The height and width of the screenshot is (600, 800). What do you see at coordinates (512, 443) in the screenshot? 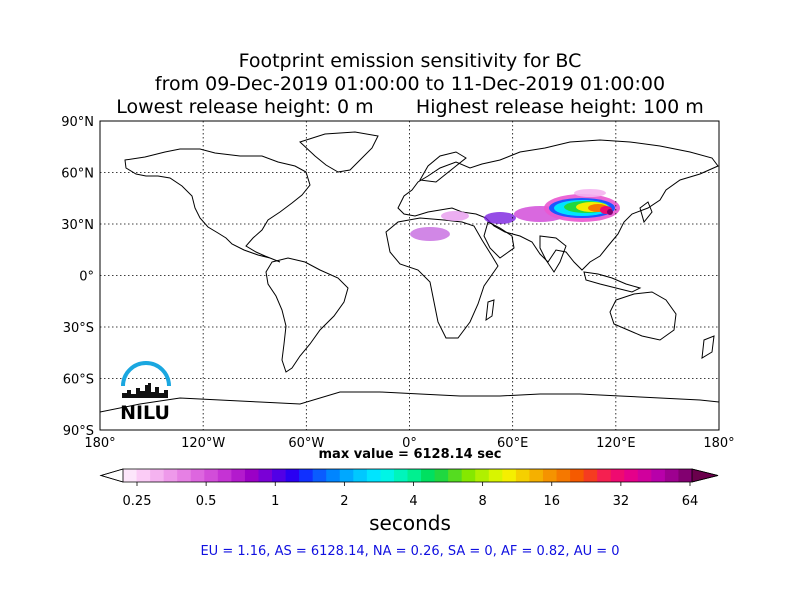
I see `longitude-label: 60°E` at bounding box center [512, 443].